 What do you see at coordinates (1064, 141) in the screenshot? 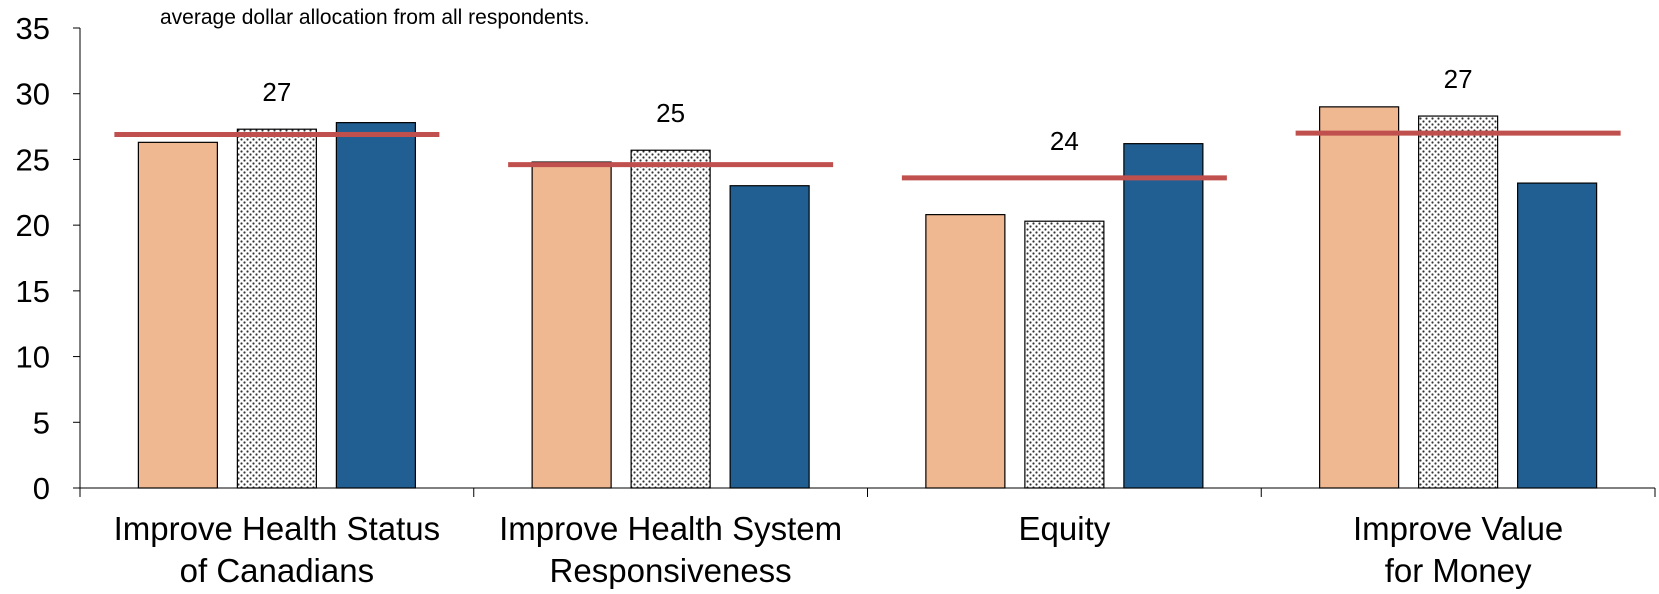
I see `average-label: 24` at bounding box center [1064, 141].